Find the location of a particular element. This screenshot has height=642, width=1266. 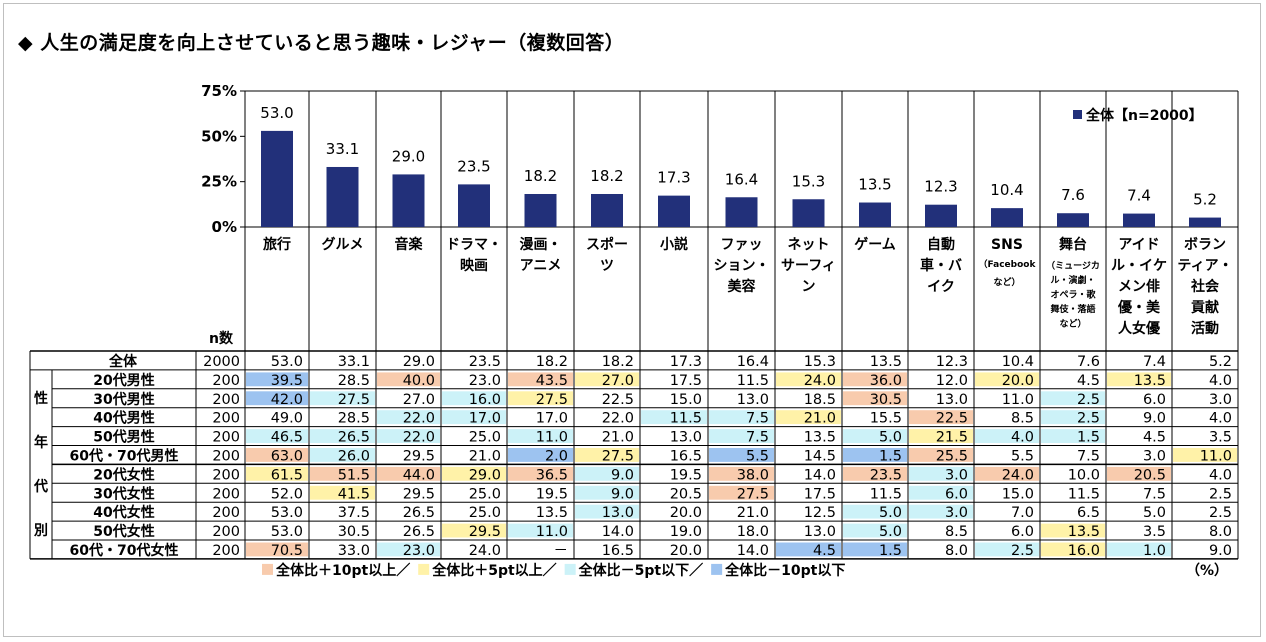

category-label: ション・ is located at coordinates (742, 266).